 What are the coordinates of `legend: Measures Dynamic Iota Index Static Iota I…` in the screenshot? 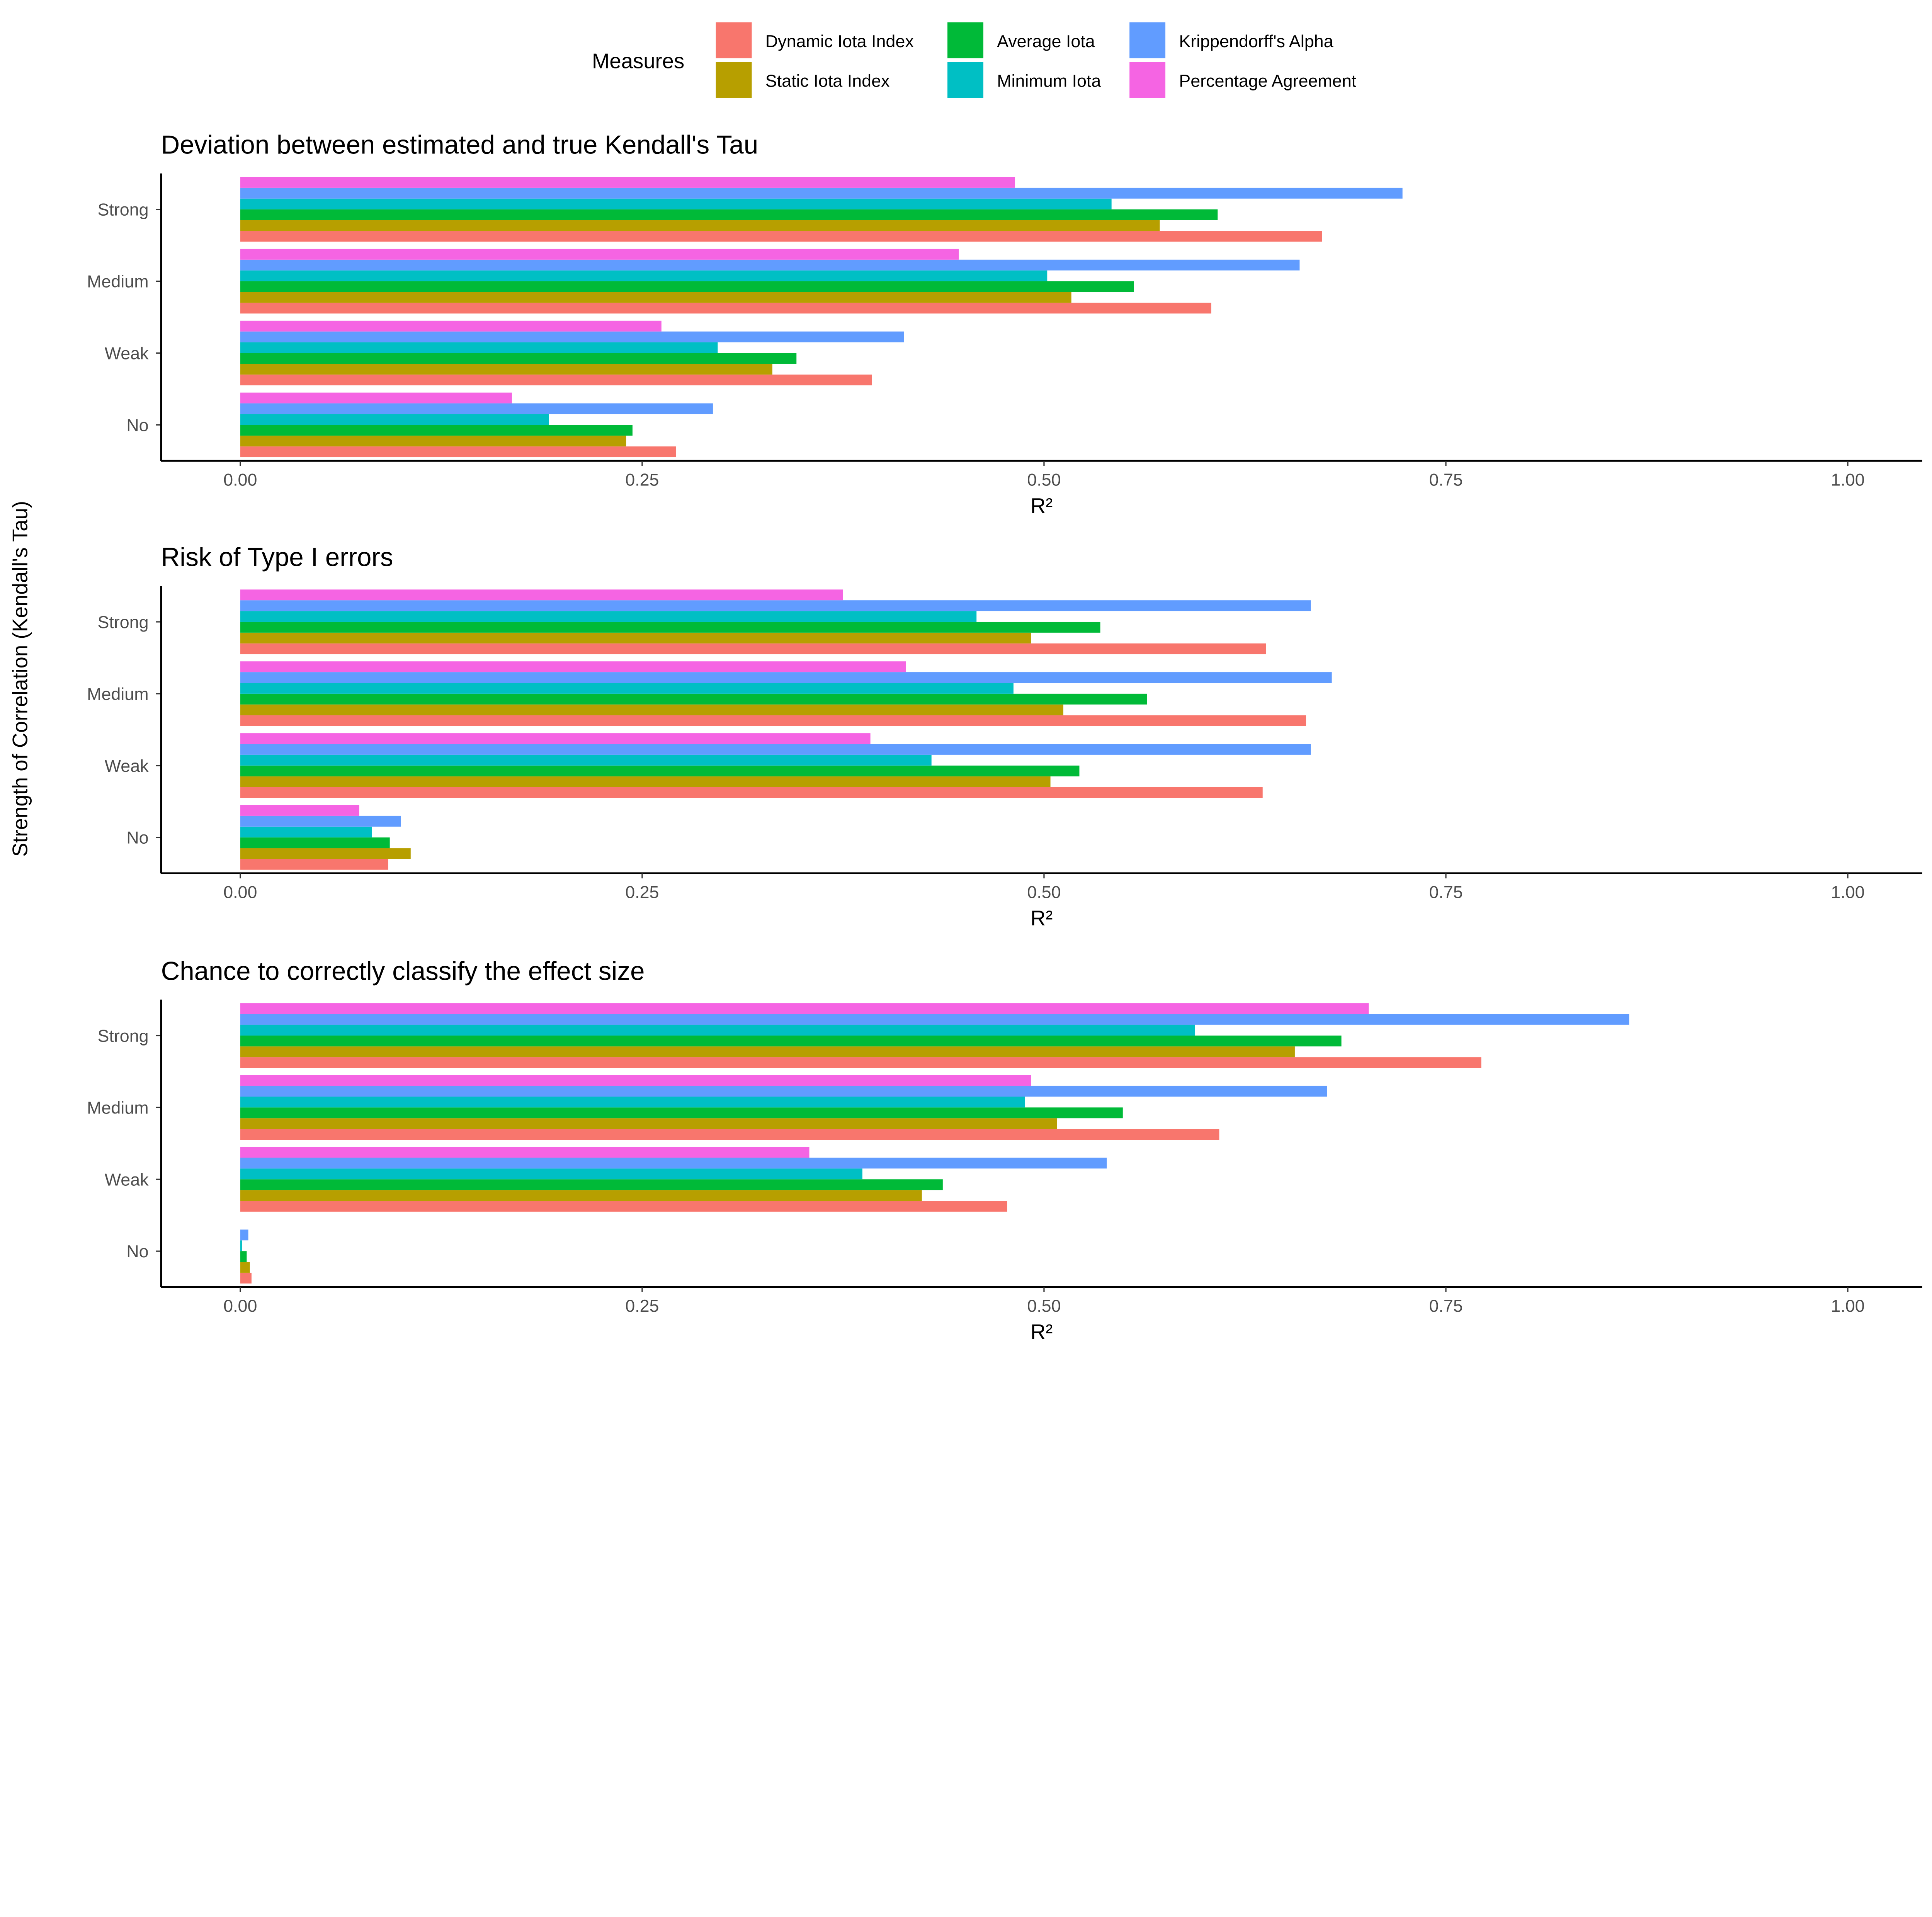 It's located at (975, 60).